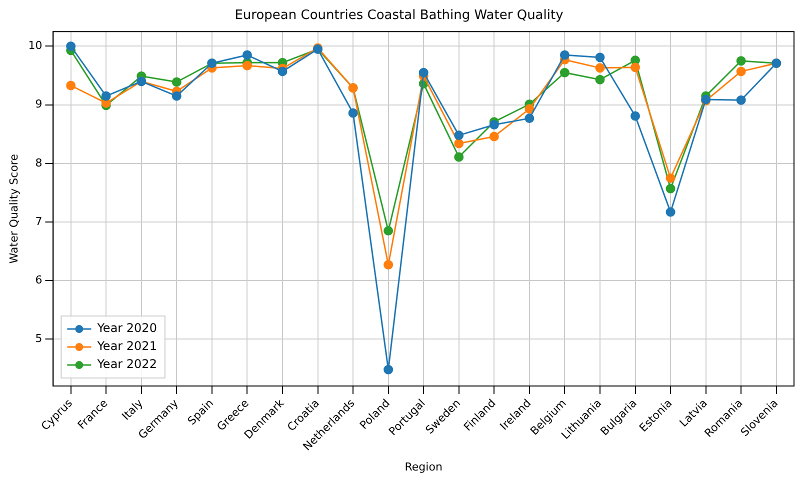  What do you see at coordinates (126, 346) in the screenshot?
I see `legend-label: Year 2021` at bounding box center [126, 346].